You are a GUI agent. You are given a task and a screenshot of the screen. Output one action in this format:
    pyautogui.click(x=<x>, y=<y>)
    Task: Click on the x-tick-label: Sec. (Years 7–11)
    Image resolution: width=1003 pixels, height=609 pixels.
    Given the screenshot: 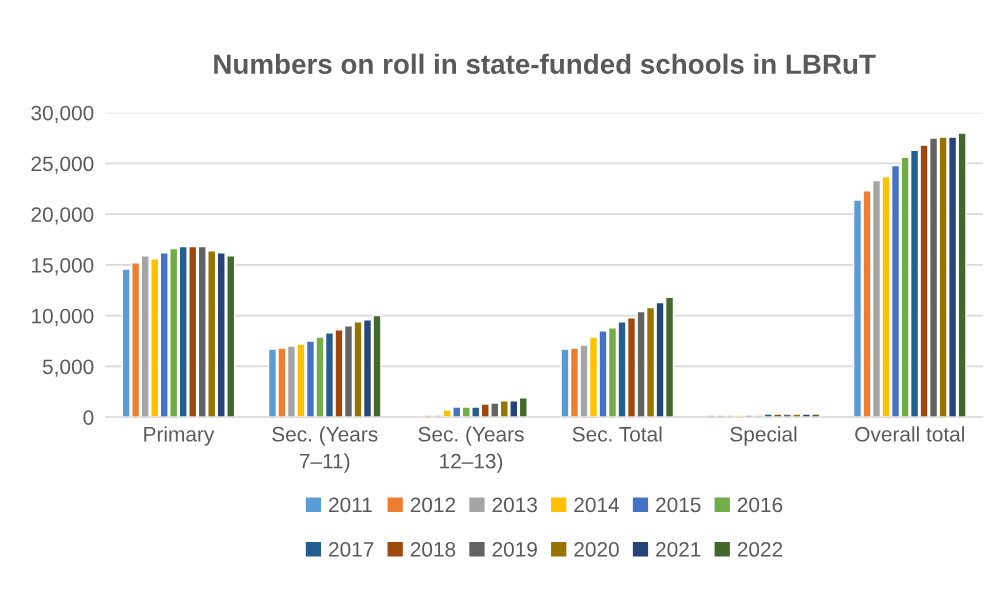 What is the action you would take?
    pyautogui.click(x=325, y=449)
    